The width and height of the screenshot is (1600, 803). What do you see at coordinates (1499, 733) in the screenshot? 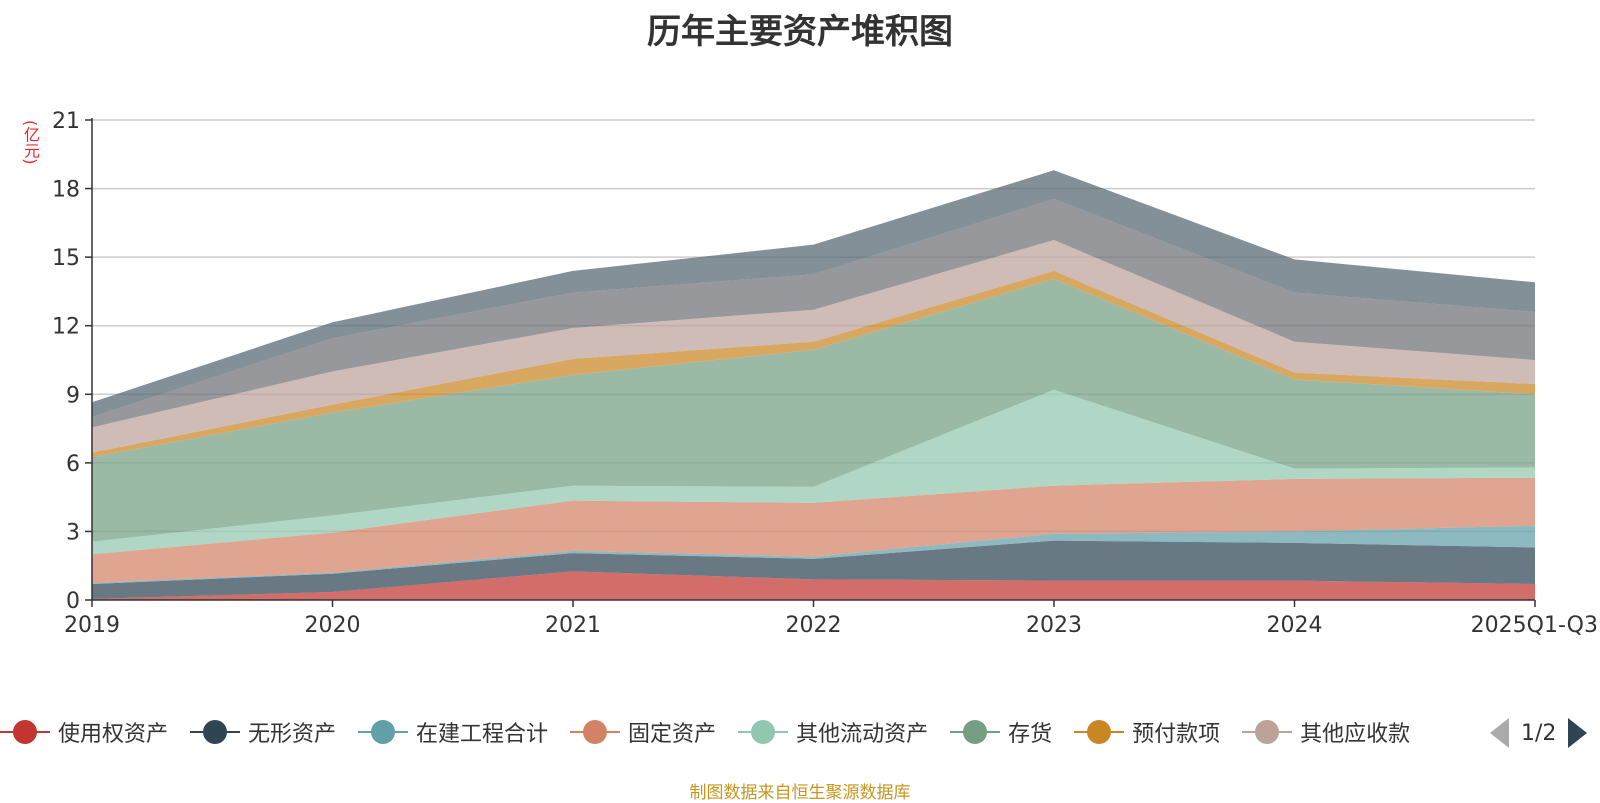
I see `legend-prev-page-icon` at bounding box center [1499, 733].